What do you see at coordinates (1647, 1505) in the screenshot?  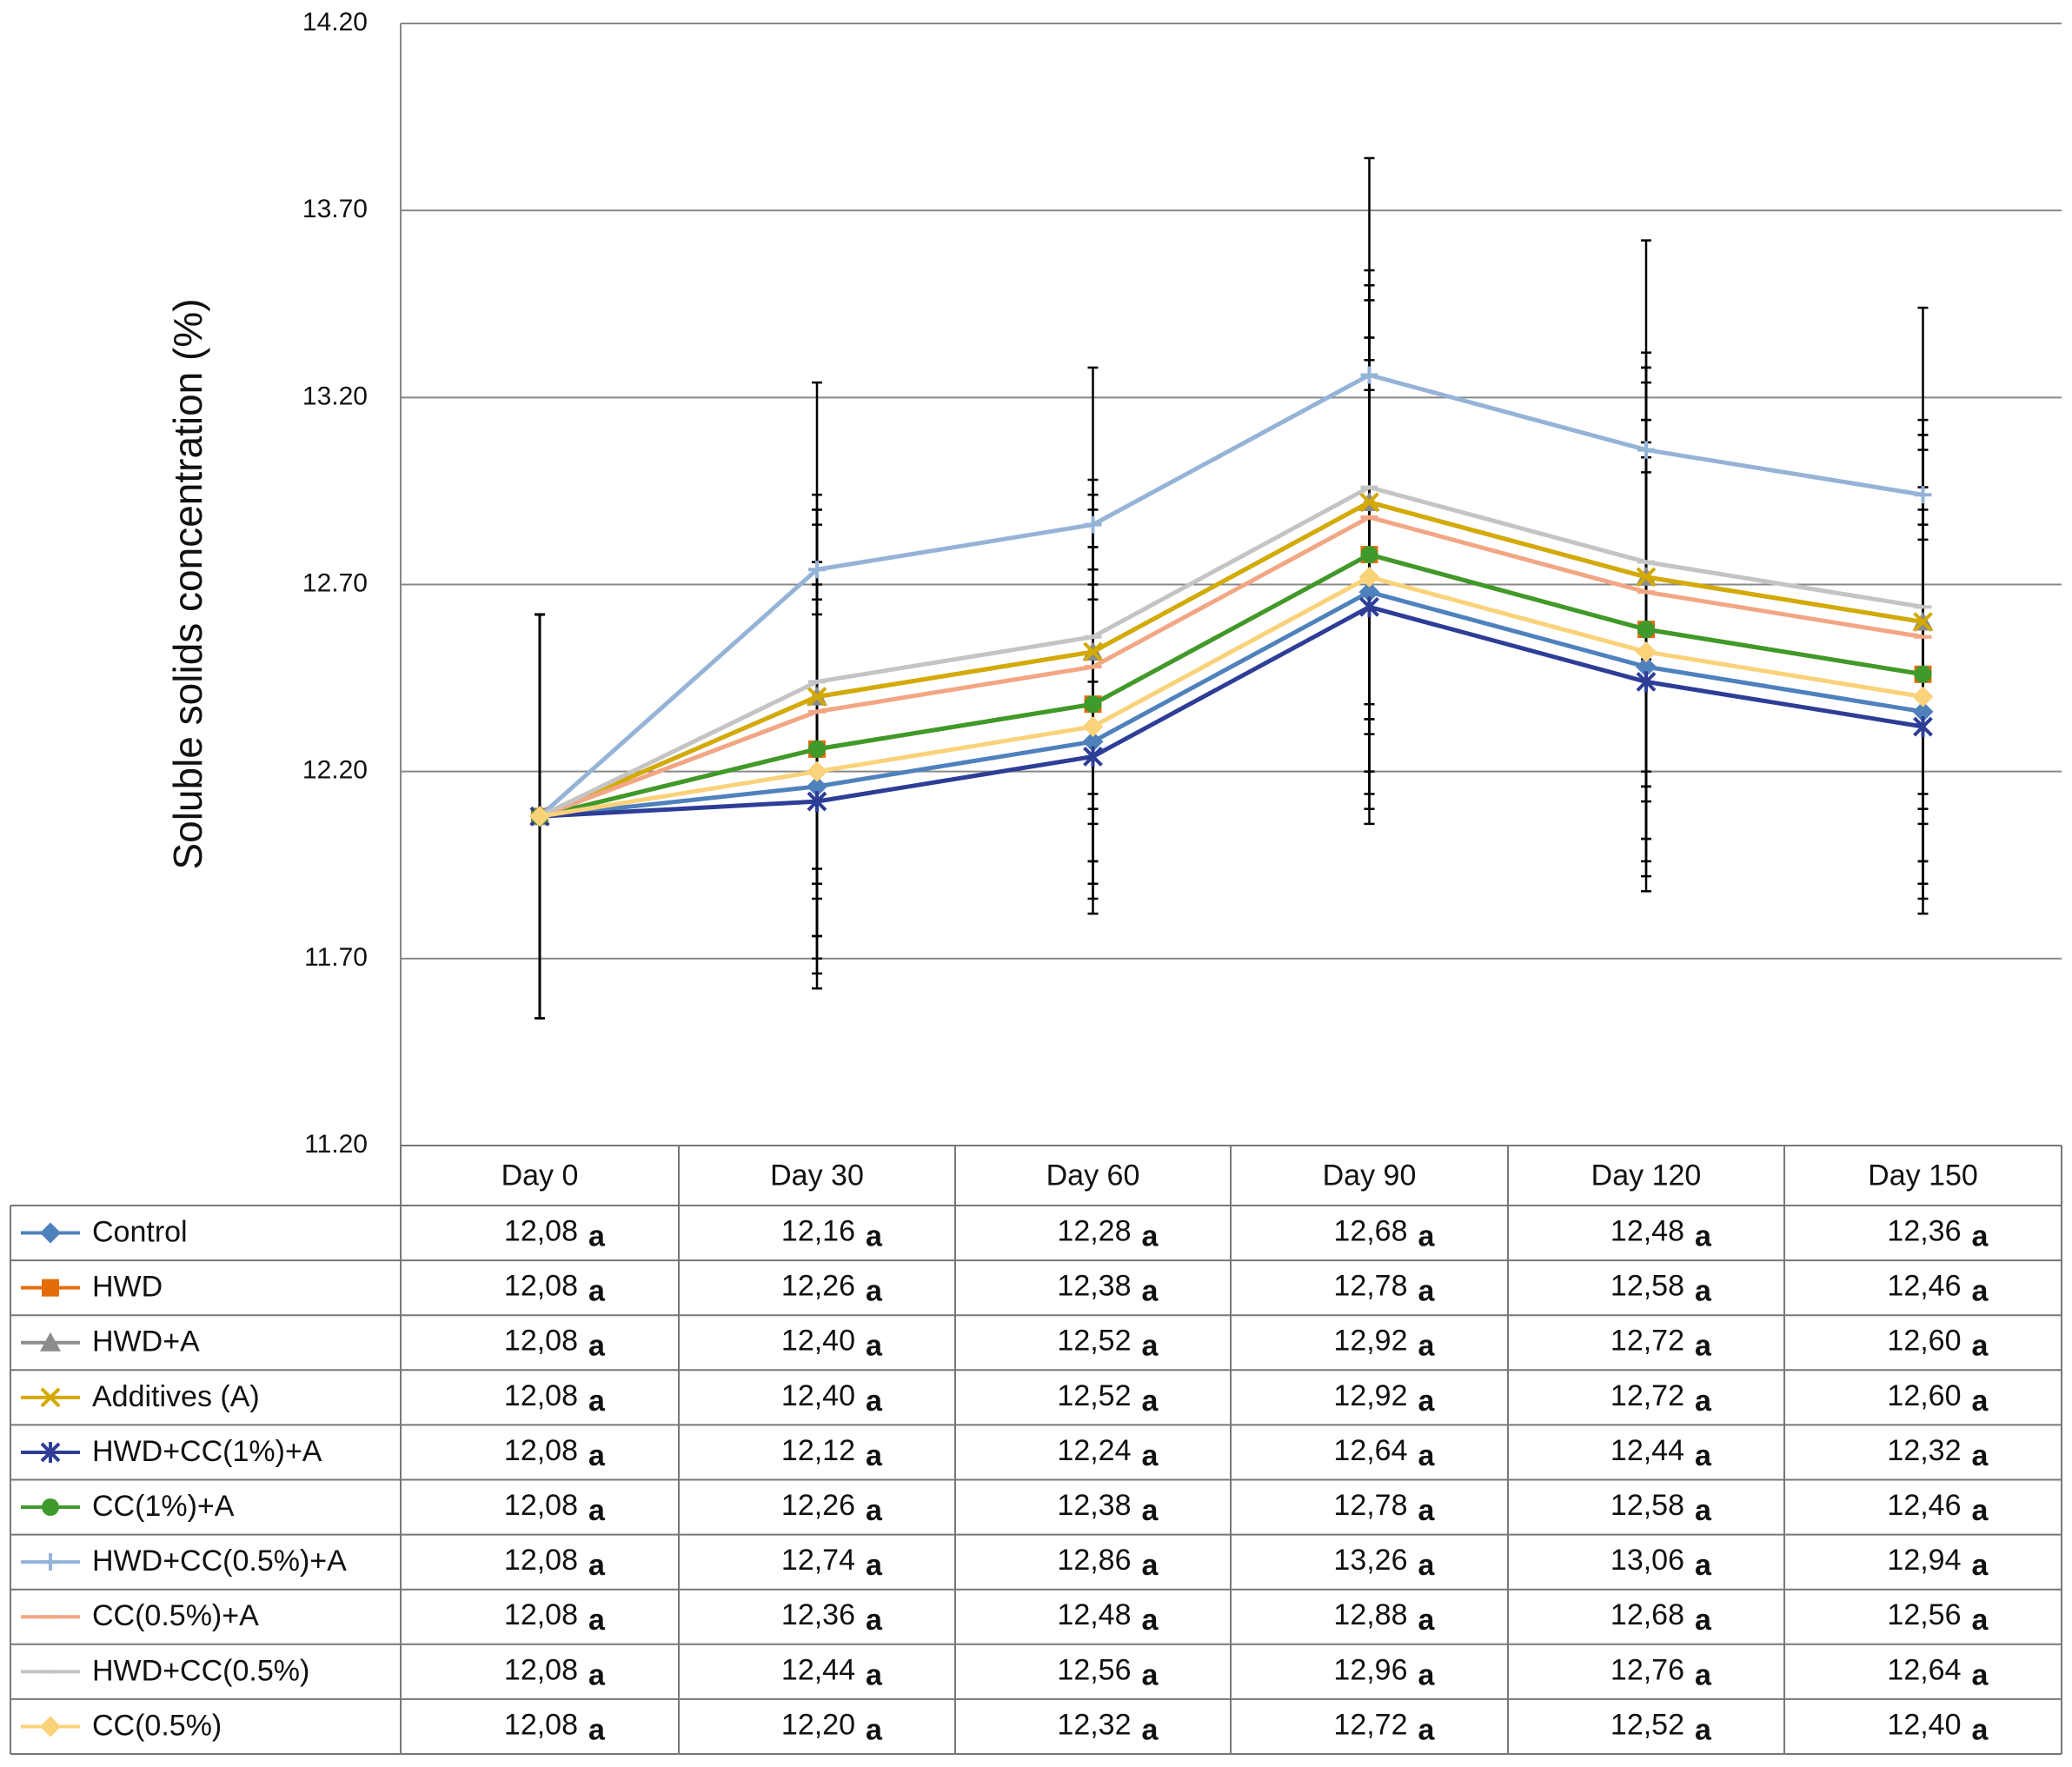 I see `value-label: 12,58` at bounding box center [1647, 1505].